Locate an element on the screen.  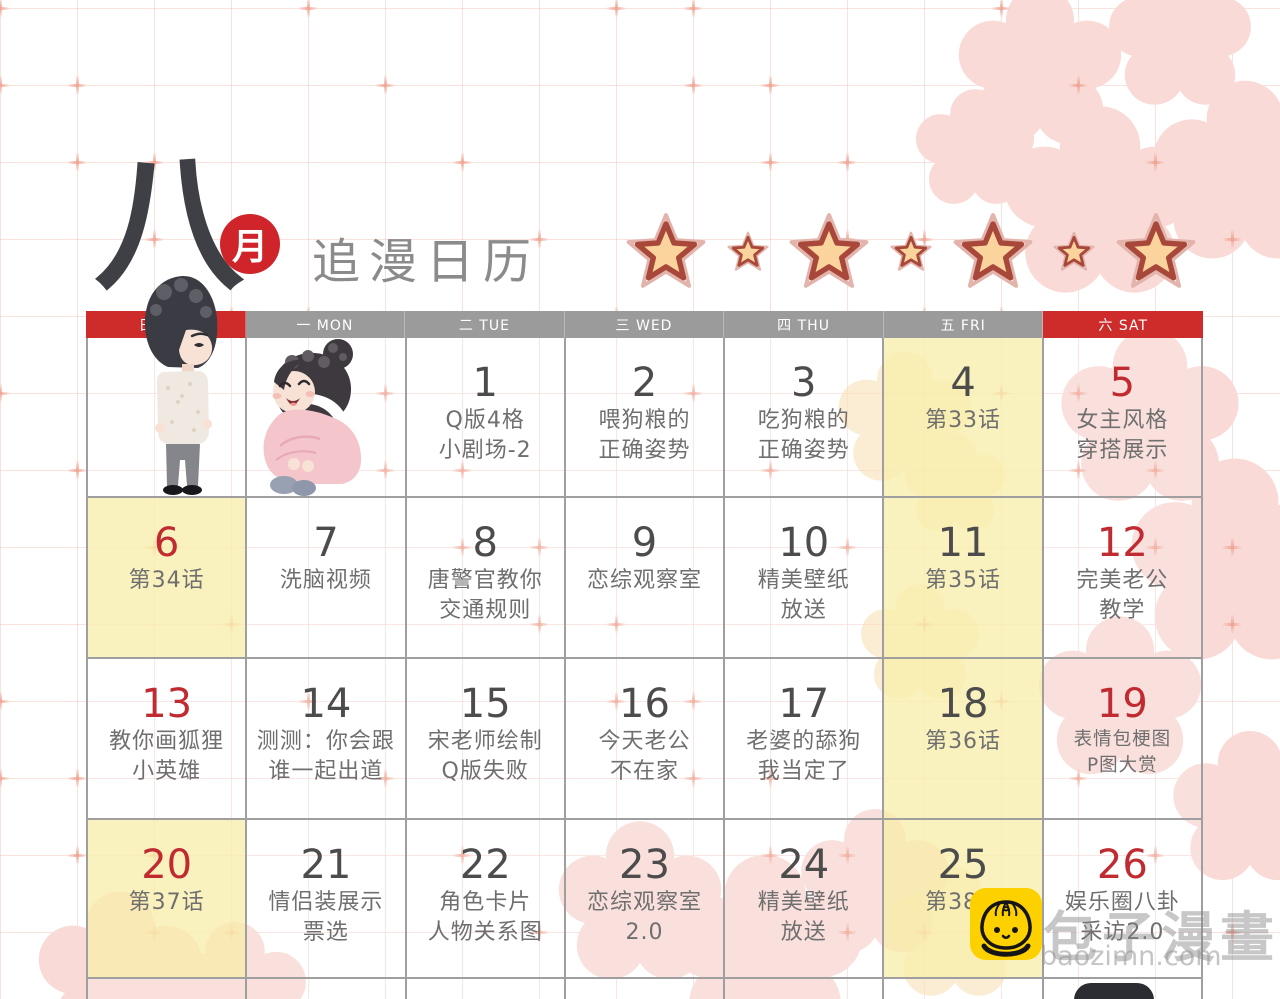
month-badge: 月 is located at coordinates (250, 244).